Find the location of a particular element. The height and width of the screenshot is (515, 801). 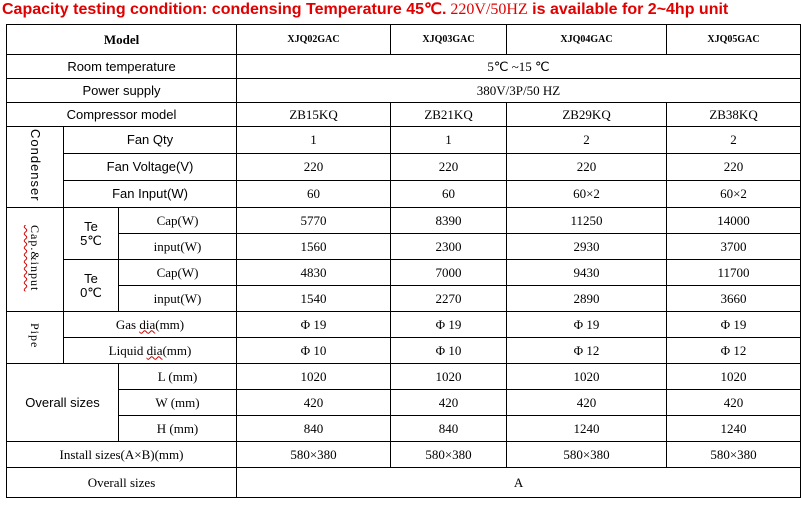

overall-sizes-group-label: Overall sizes is located at coordinates (62, 402).